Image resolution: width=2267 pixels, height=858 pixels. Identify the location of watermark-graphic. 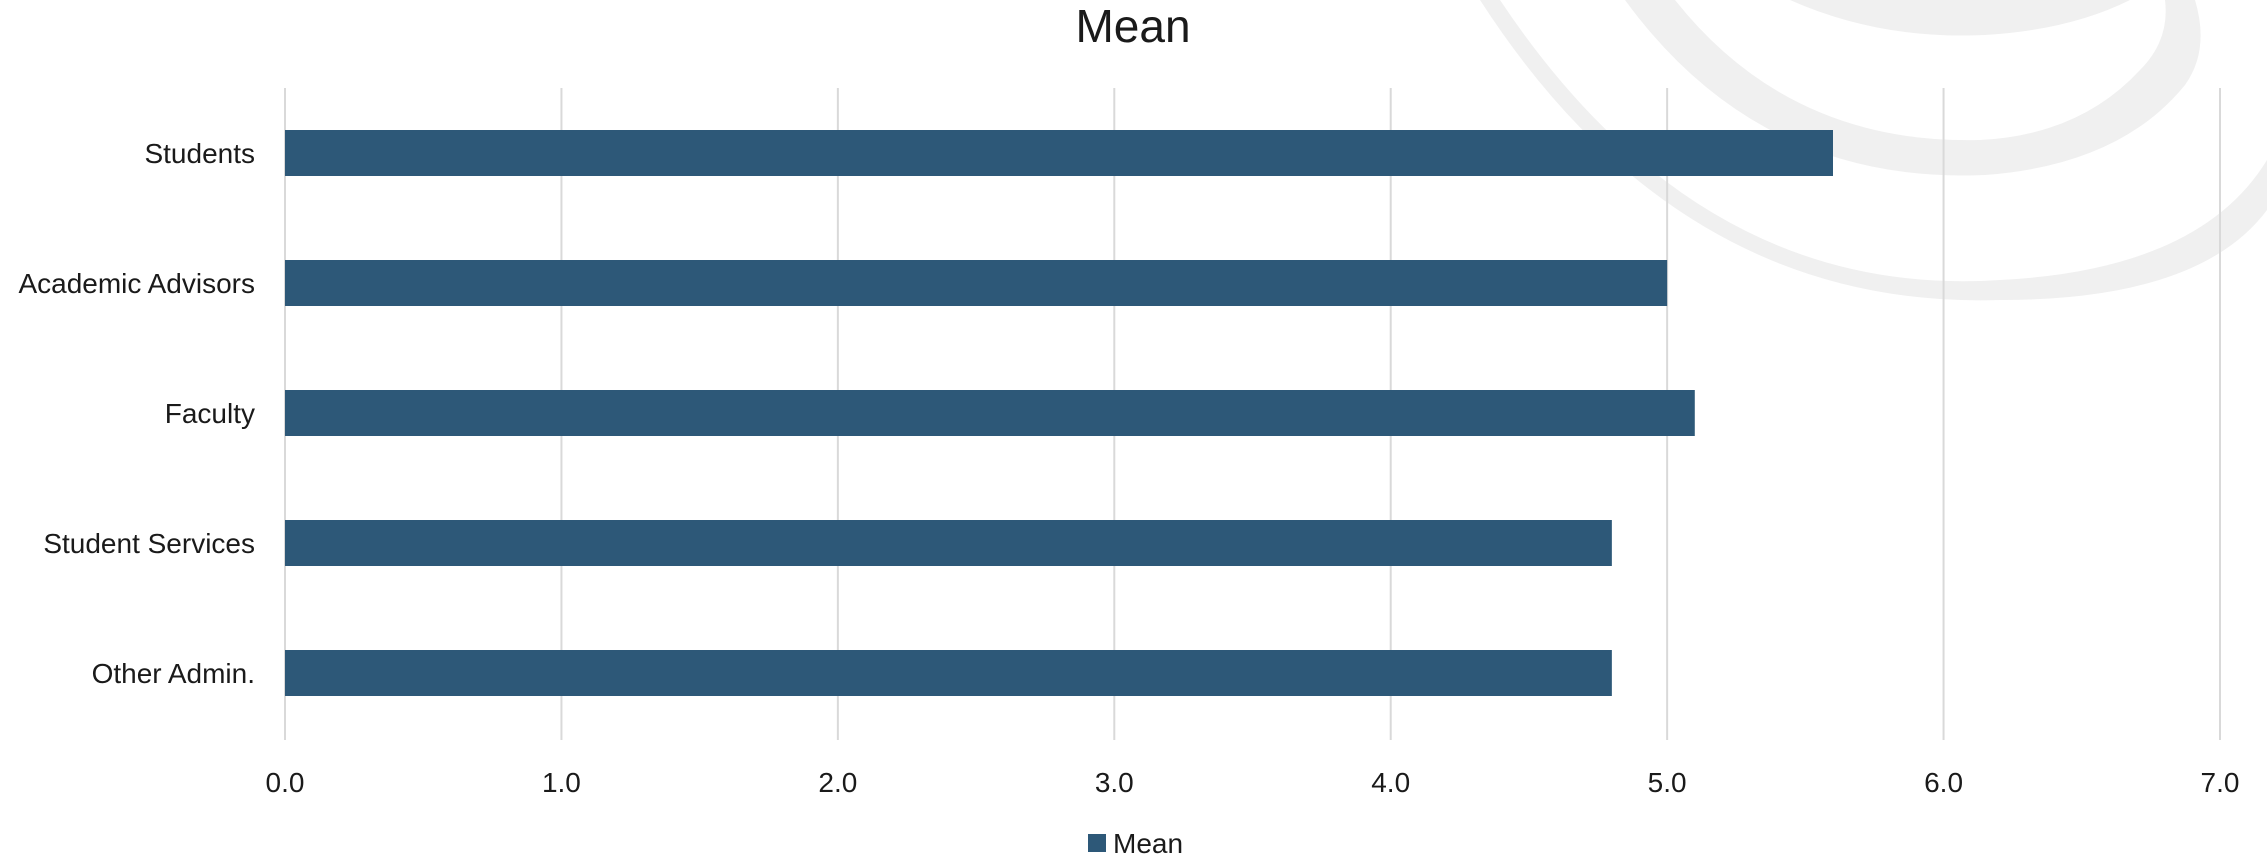
(1873, 150).